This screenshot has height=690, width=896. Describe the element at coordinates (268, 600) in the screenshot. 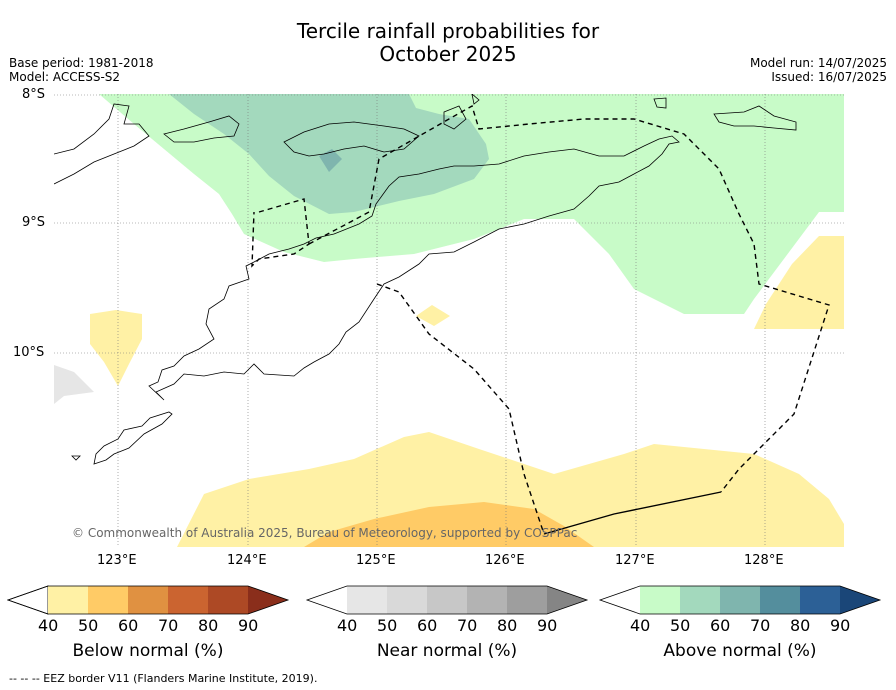

I see `colorbar-below-high-triangle` at that location.